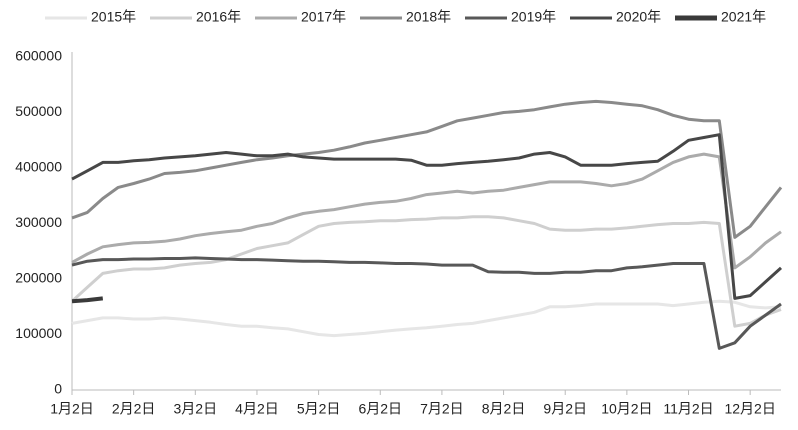  What do you see at coordinates (626, 409) in the screenshot?
I see `x-tick-label: 10月2日` at bounding box center [626, 409].